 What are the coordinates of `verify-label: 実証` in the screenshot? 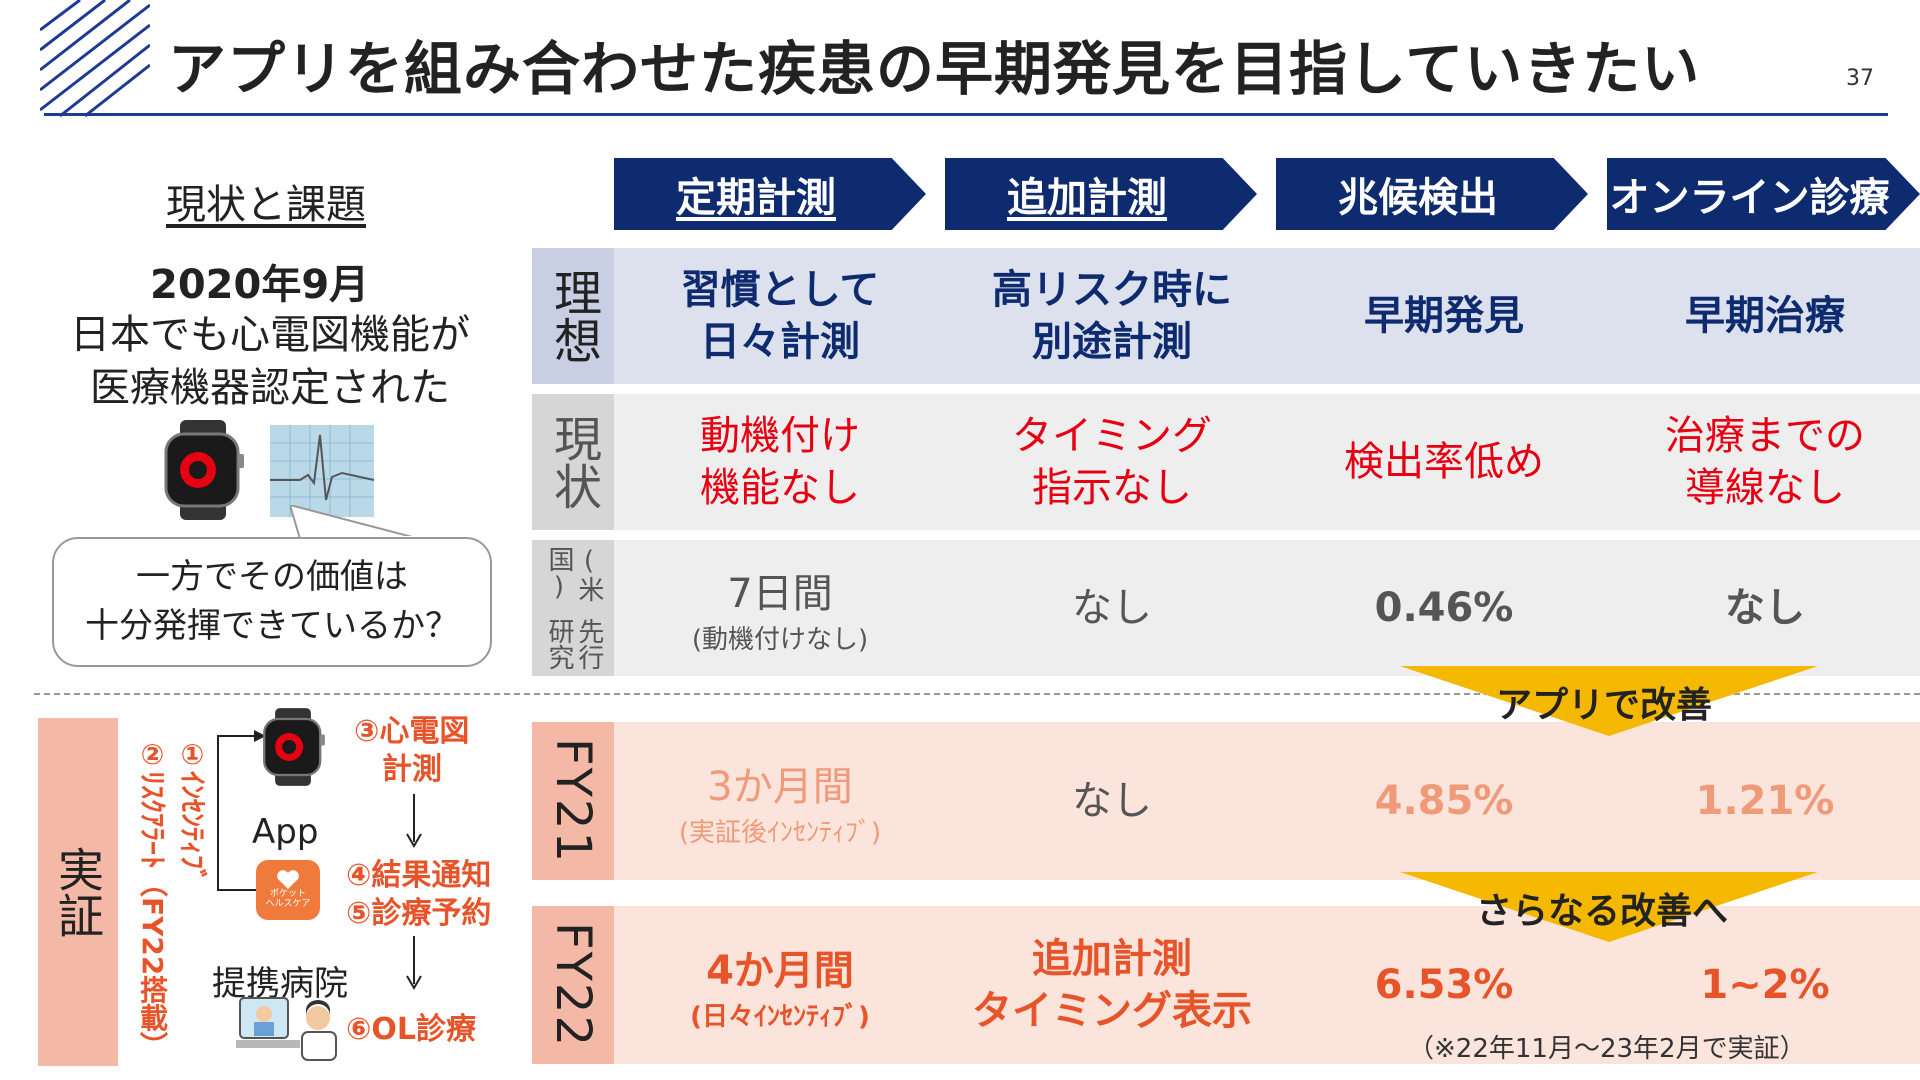 It's located at (78, 892).